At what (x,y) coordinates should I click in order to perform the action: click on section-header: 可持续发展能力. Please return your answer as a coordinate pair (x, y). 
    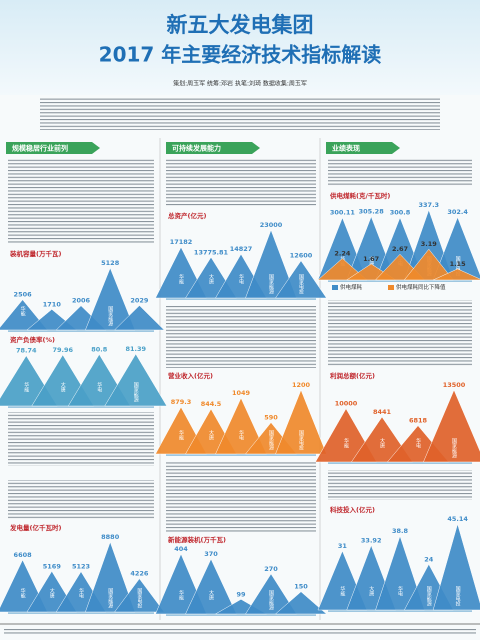
    Looking at the image, I should click on (213, 148).